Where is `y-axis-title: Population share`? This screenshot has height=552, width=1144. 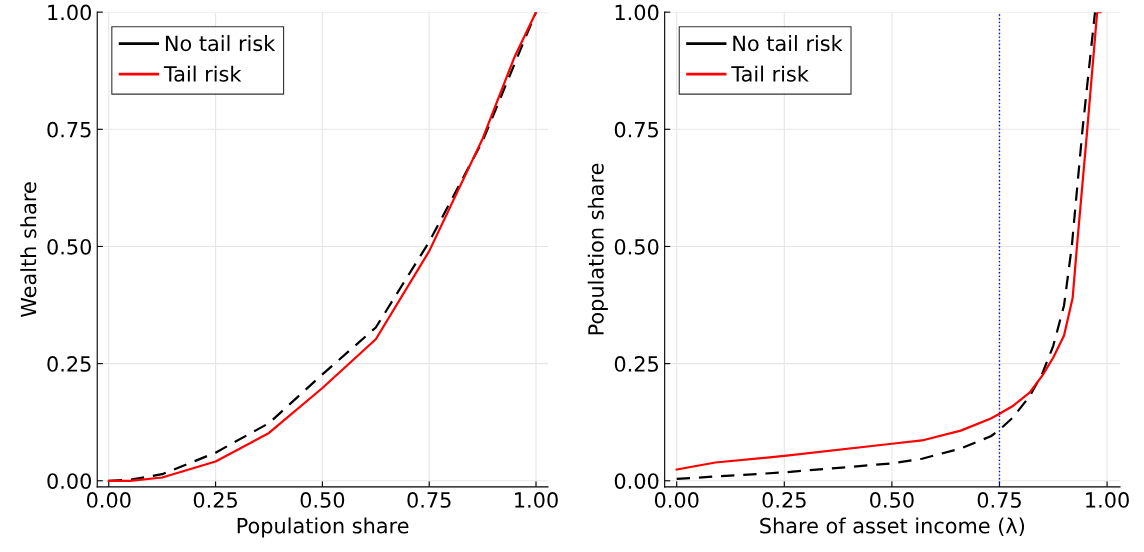 y-axis-title: Population share is located at coordinates (597, 249).